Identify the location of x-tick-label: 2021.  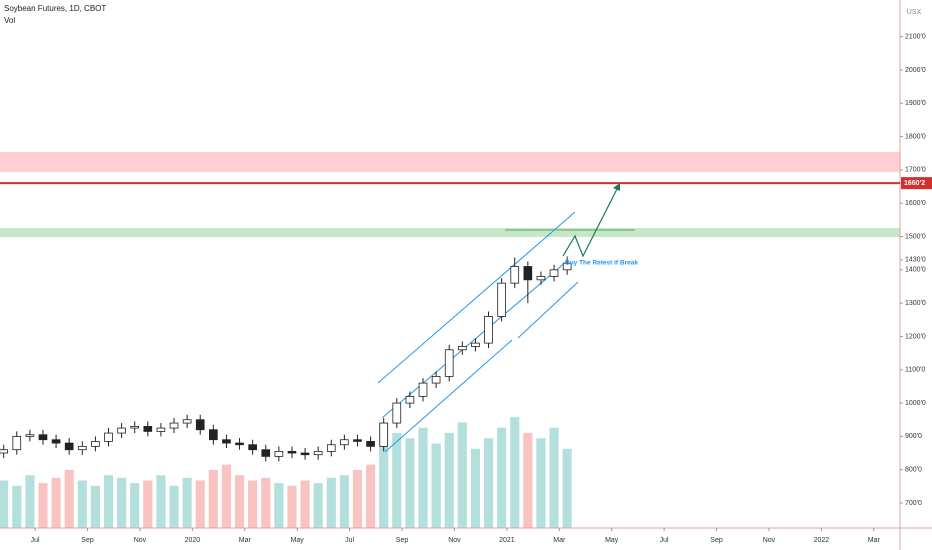
(507, 540).